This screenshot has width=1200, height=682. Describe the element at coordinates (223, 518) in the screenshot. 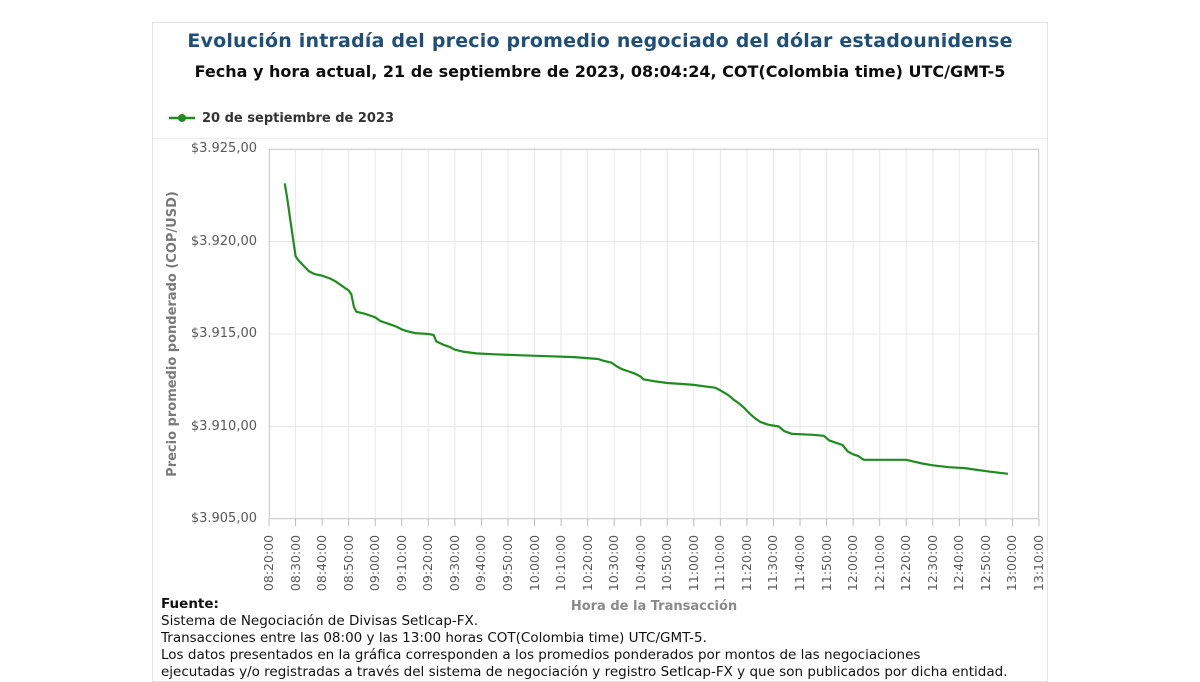

I see `y-tick-label: $3.905,00` at that location.